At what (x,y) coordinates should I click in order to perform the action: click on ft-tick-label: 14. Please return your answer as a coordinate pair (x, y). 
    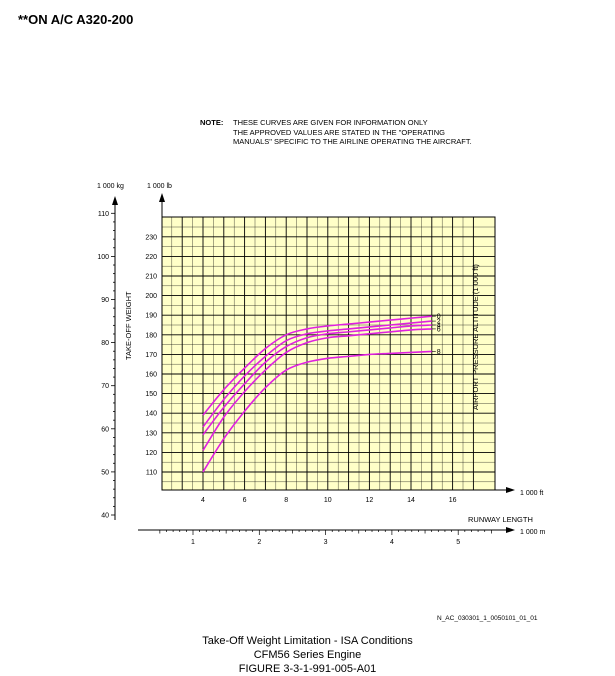
    Looking at the image, I should click on (411, 500).